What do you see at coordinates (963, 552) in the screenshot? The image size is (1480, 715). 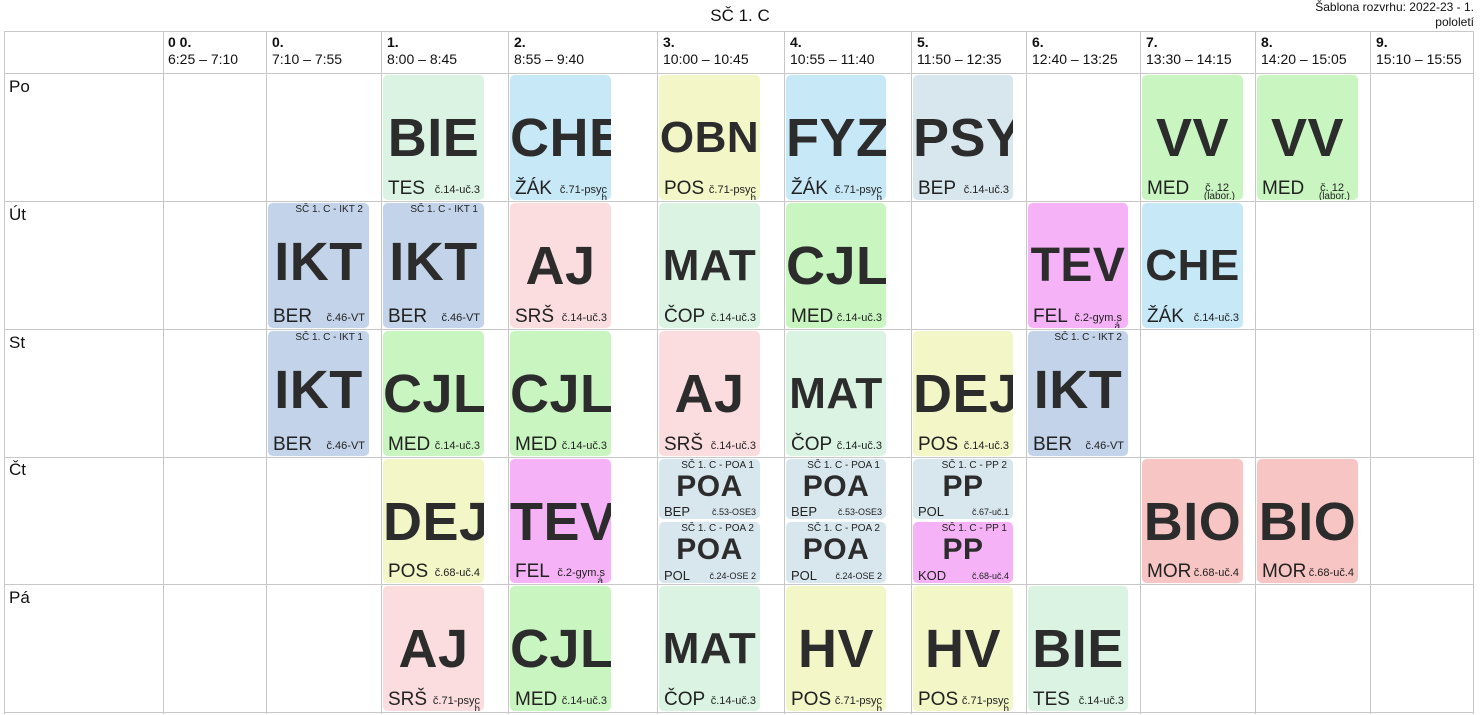 I see `lesson-card: SČ 1. C - PP 1 PP KOD č.68-uč.4` at bounding box center [963, 552].